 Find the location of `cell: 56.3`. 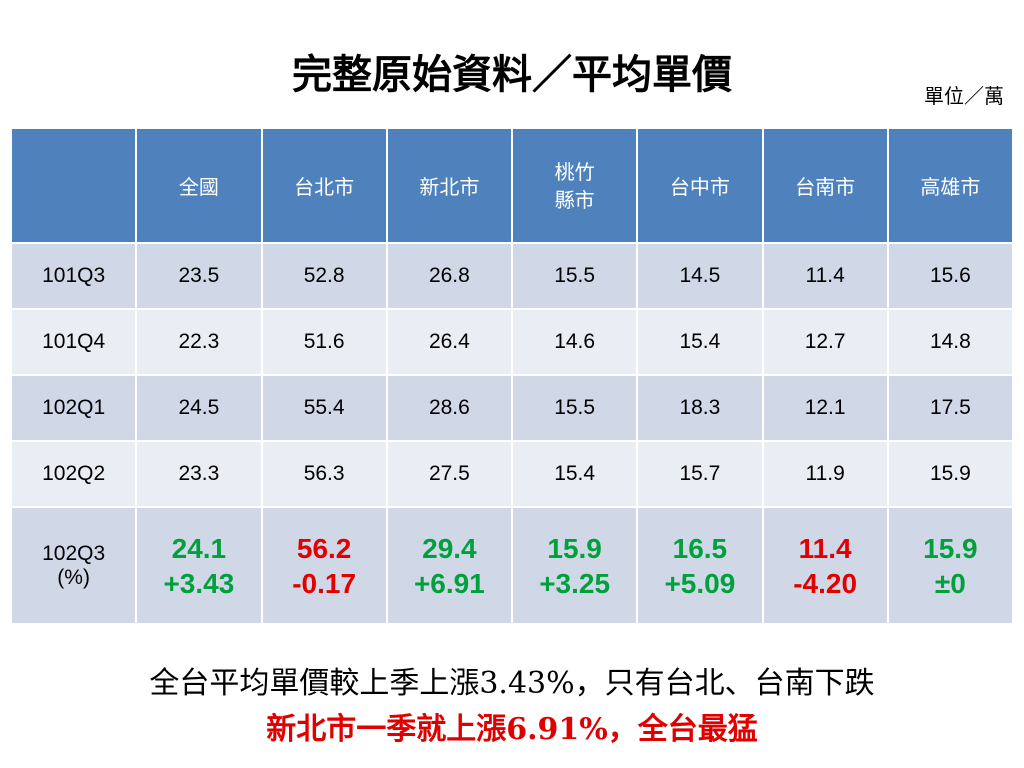

cell: 56.3 is located at coordinates (324, 474).